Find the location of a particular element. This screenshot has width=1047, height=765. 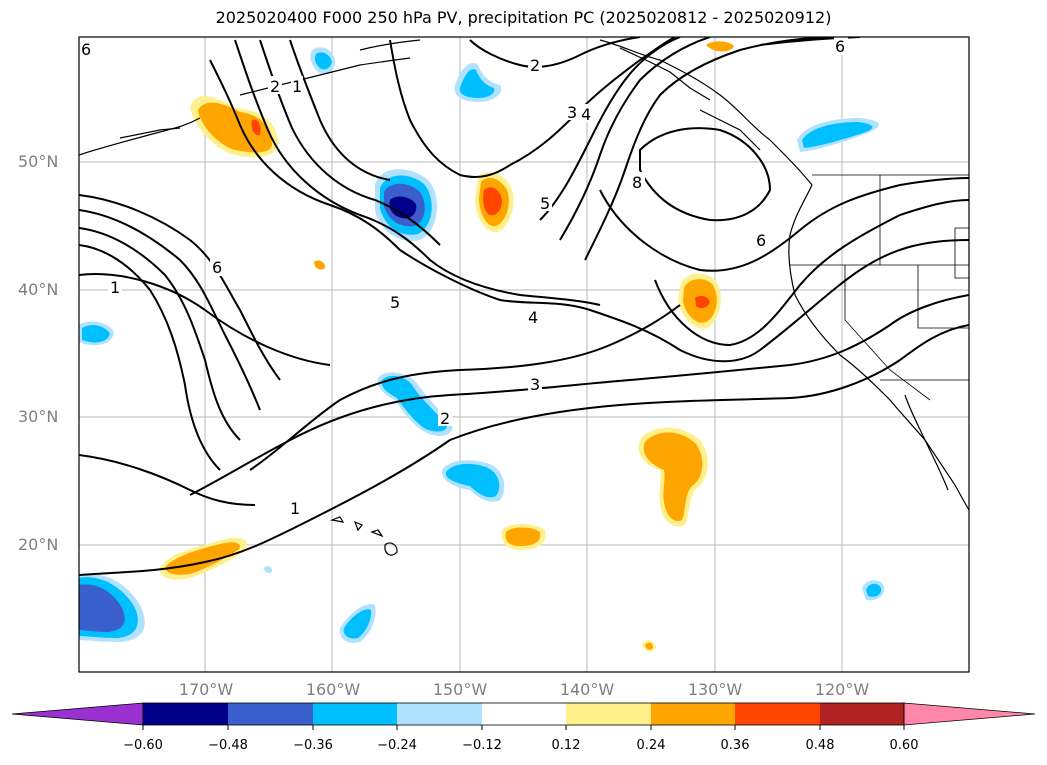

colorbar is located at coordinates (523, 716).